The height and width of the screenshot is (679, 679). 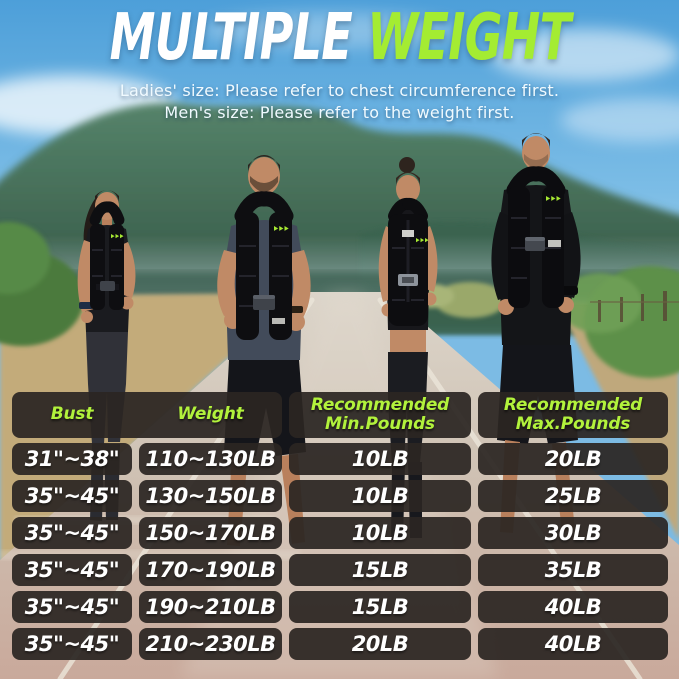 I want to click on hair-bun, so click(x=407, y=165).